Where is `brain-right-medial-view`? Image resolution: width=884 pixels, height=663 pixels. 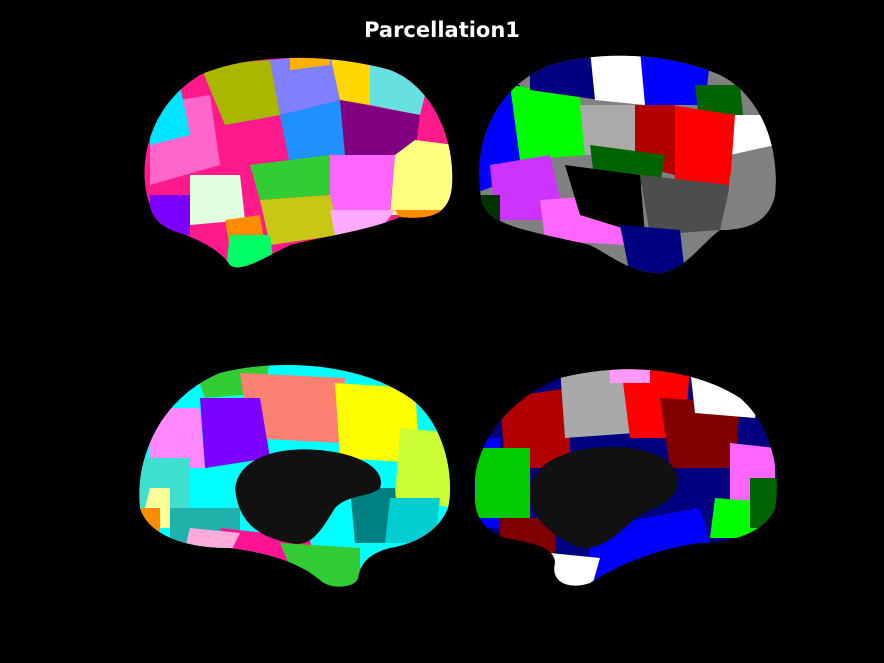 brain-right-medial-view is located at coordinates (625, 477).